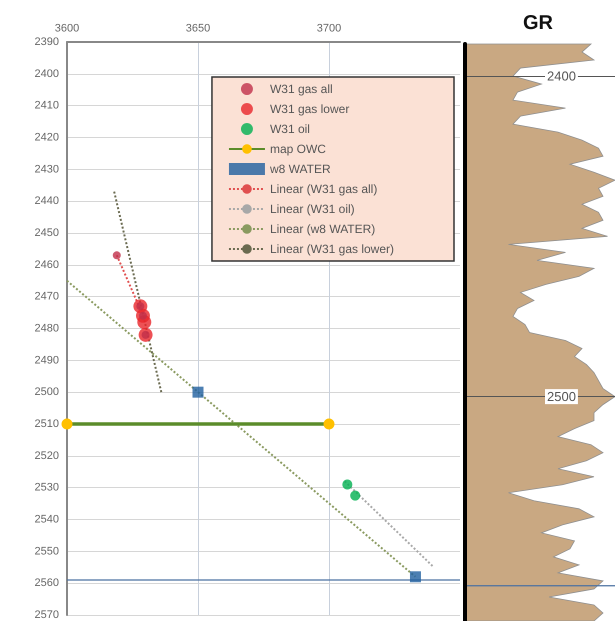 This screenshot has height=621, width=615. I want to click on legend-label: W31 gas lower, so click(310, 109).